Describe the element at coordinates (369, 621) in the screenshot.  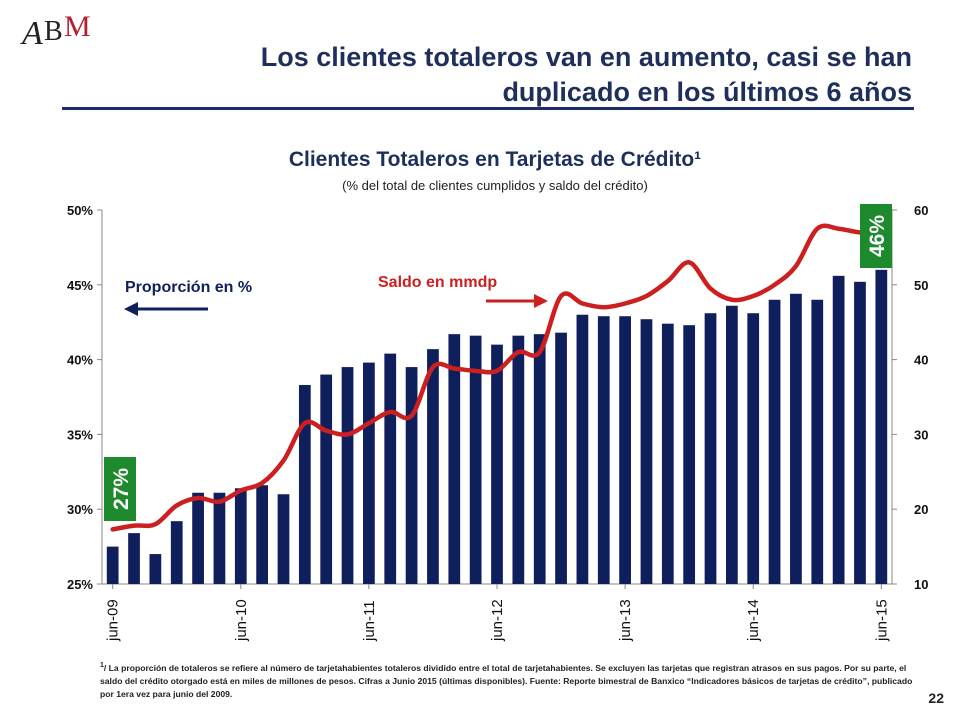
I see `x-tick-label: jun-11` at that location.